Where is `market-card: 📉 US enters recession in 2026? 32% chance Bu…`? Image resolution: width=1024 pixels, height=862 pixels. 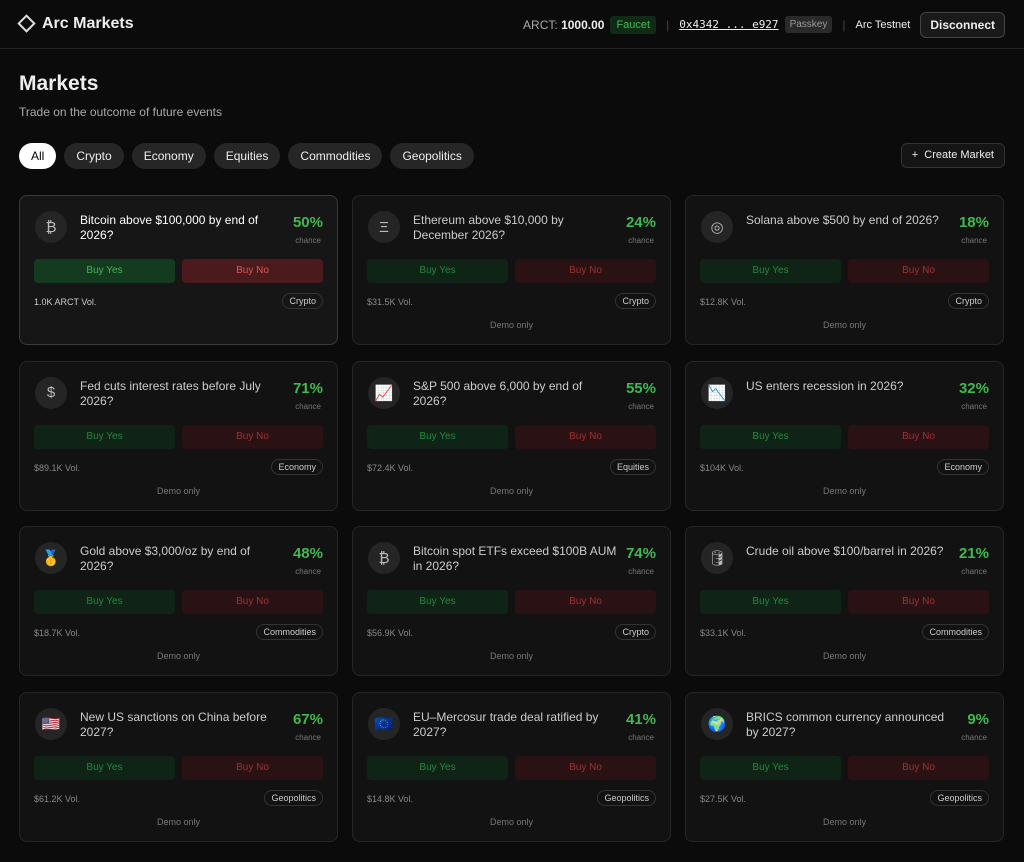 market-card: 📉 US enters recession in 2026? 32% chance Bu… is located at coordinates (844, 435).